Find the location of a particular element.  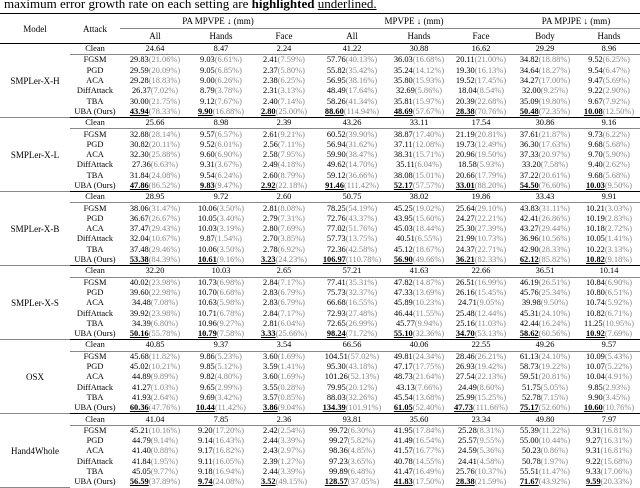

value: 10.61 is located at coordinates (207, 260).